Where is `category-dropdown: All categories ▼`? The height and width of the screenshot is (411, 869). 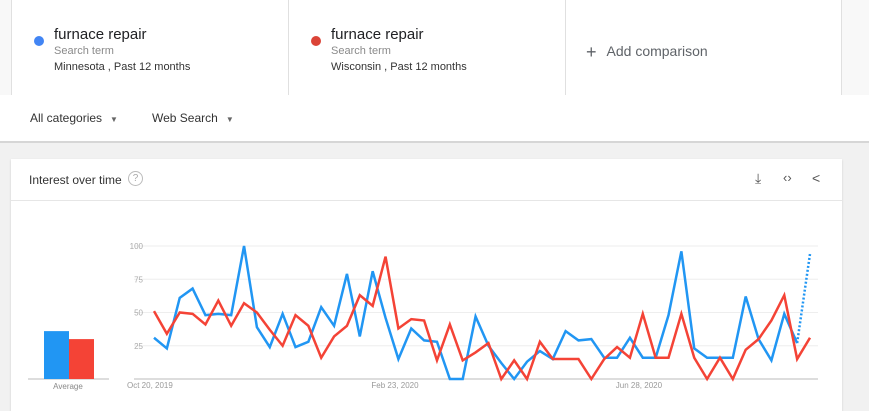 category-dropdown: All categories ▼ is located at coordinates (74, 118).